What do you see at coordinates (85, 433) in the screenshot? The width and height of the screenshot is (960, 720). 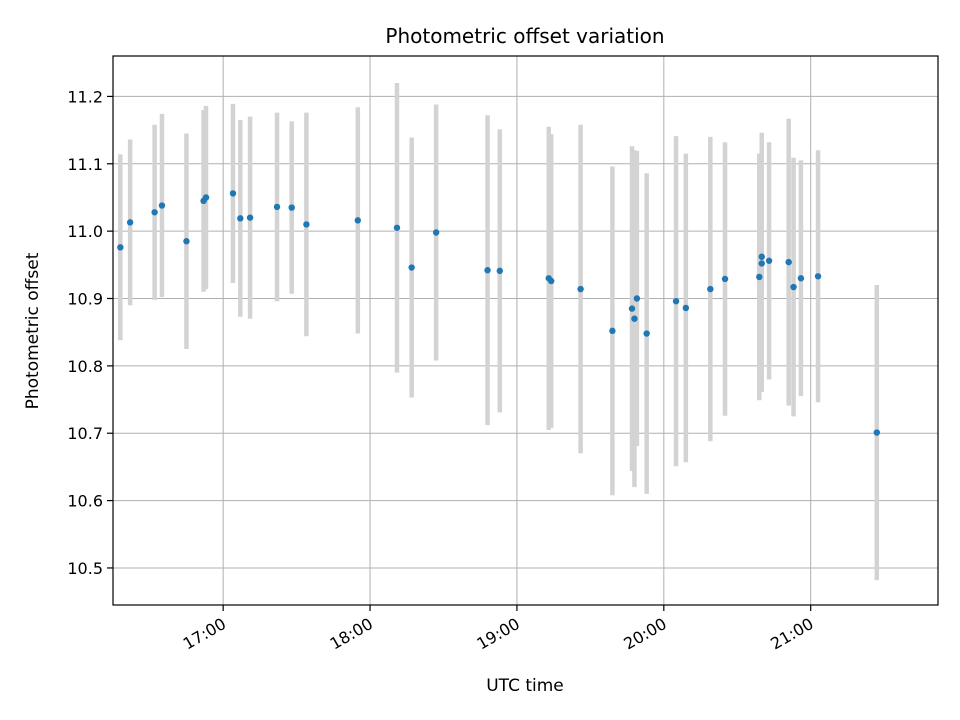 I see `y-tick-label: 10.7` at bounding box center [85, 433].